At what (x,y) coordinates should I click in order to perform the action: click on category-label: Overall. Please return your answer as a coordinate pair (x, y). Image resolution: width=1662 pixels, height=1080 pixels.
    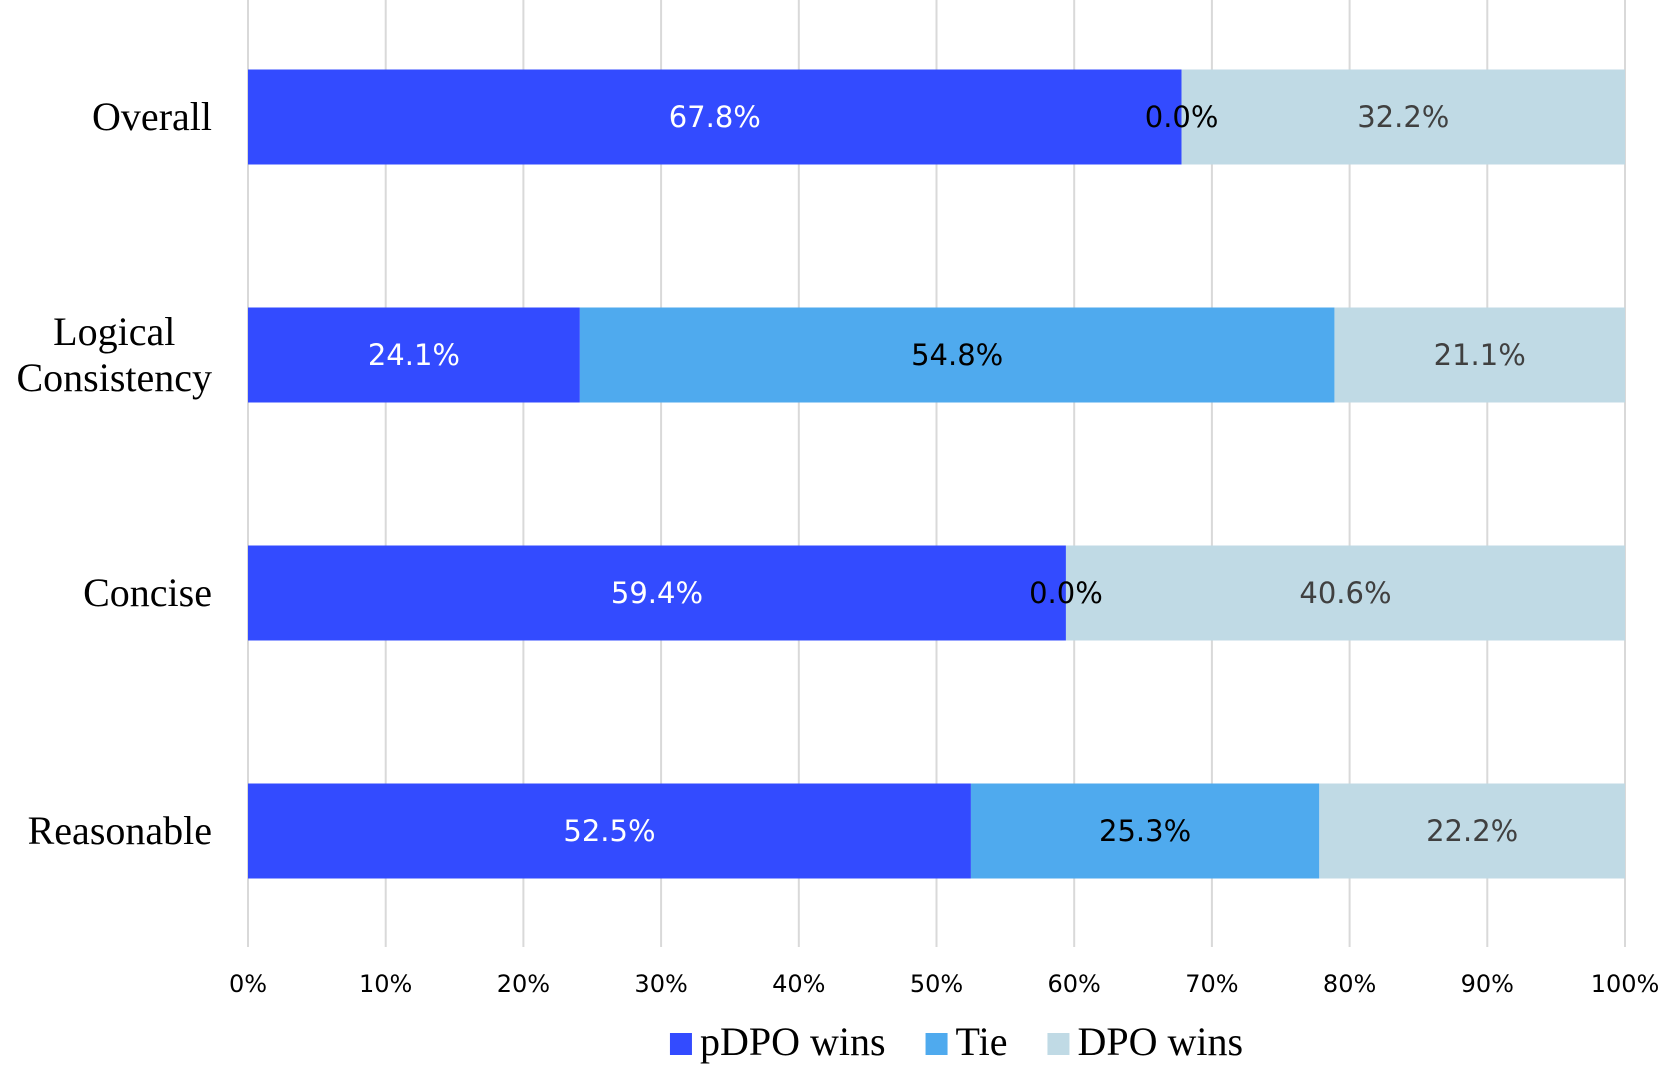
    Looking at the image, I should click on (152, 116).